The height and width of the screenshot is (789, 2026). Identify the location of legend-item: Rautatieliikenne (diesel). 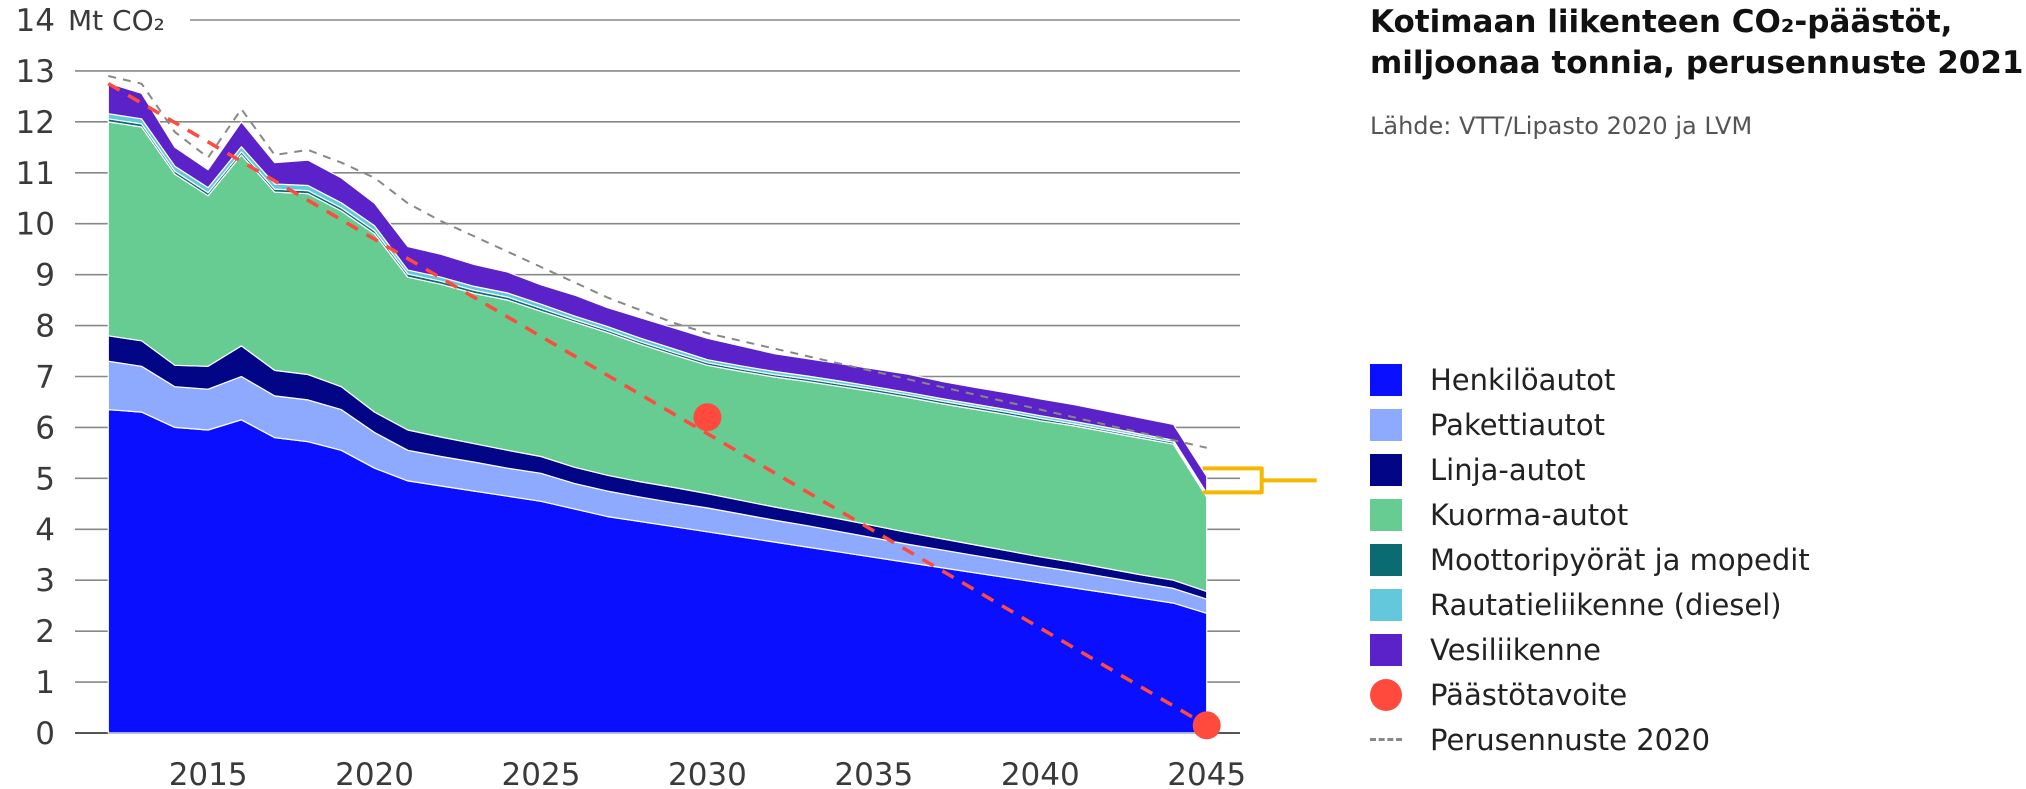
(1590, 604).